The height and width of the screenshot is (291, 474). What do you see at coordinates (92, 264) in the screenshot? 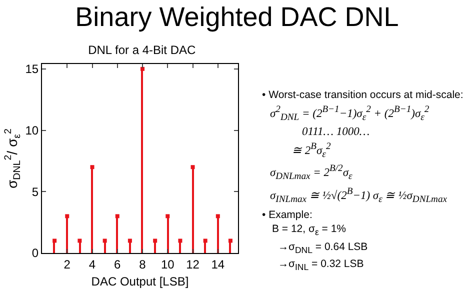
I see `x-tick-label: 4` at bounding box center [92, 264].